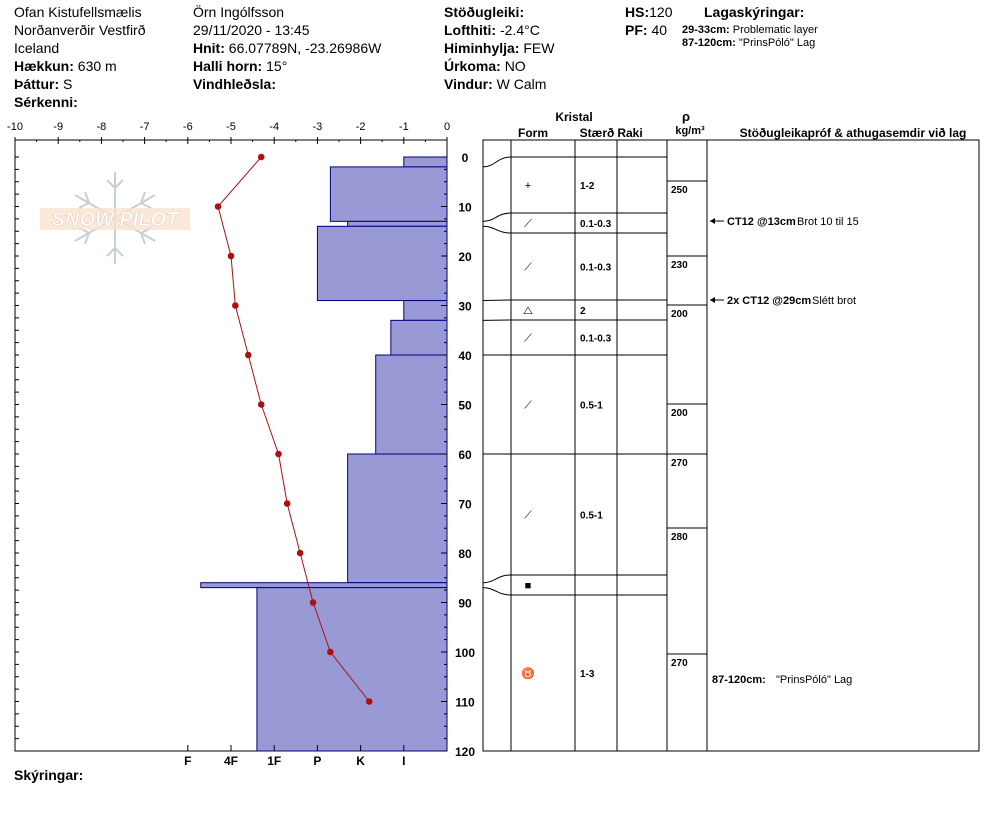 This screenshot has height=840, width=994. What do you see at coordinates (465, 257) in the screenshot?
I see `depth-tick-label: 20` at bounding box center [465, 257].